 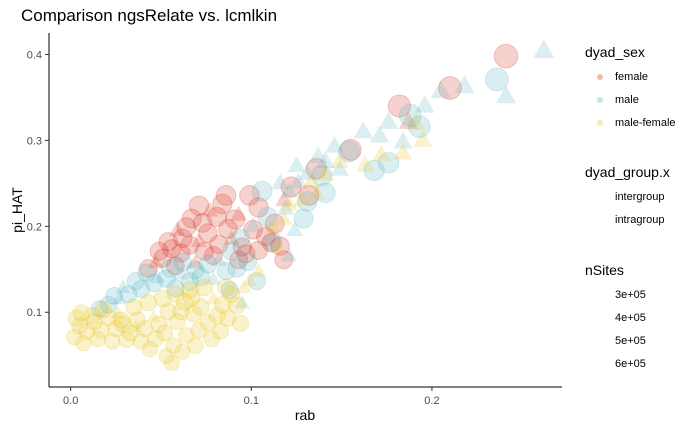 I want to click on legend-item-5e05: 5e+05, so click(x=615, y=340).